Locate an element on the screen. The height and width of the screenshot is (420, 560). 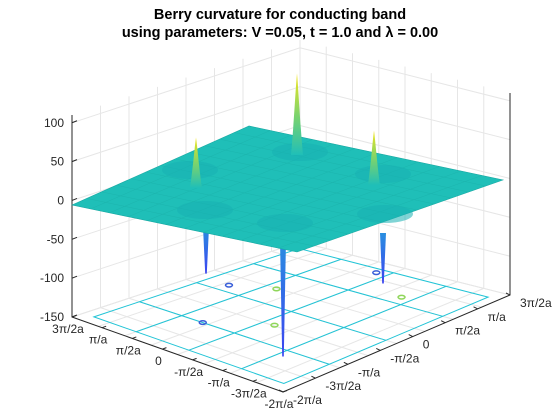
z-tick-label: 0 is located at coordinates (60, 200).